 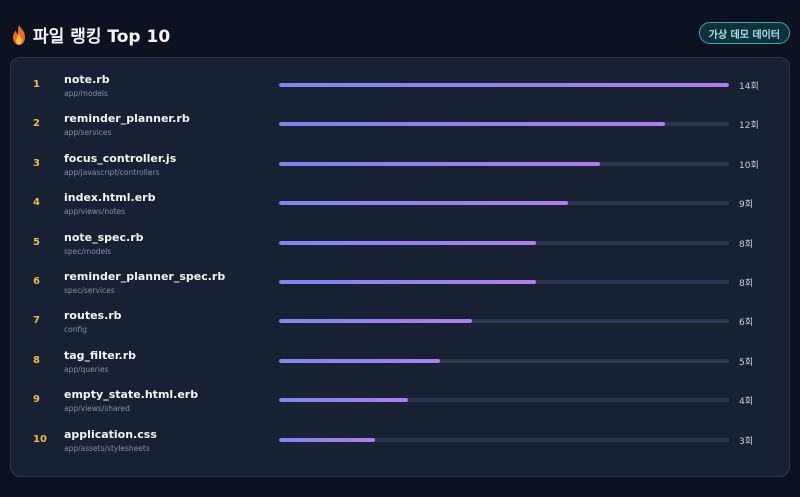 What do you see at coordinates (127, 119) in the screenshot?
I see `file-name: reminder_planner.rb` at bounding box center [127, 119].